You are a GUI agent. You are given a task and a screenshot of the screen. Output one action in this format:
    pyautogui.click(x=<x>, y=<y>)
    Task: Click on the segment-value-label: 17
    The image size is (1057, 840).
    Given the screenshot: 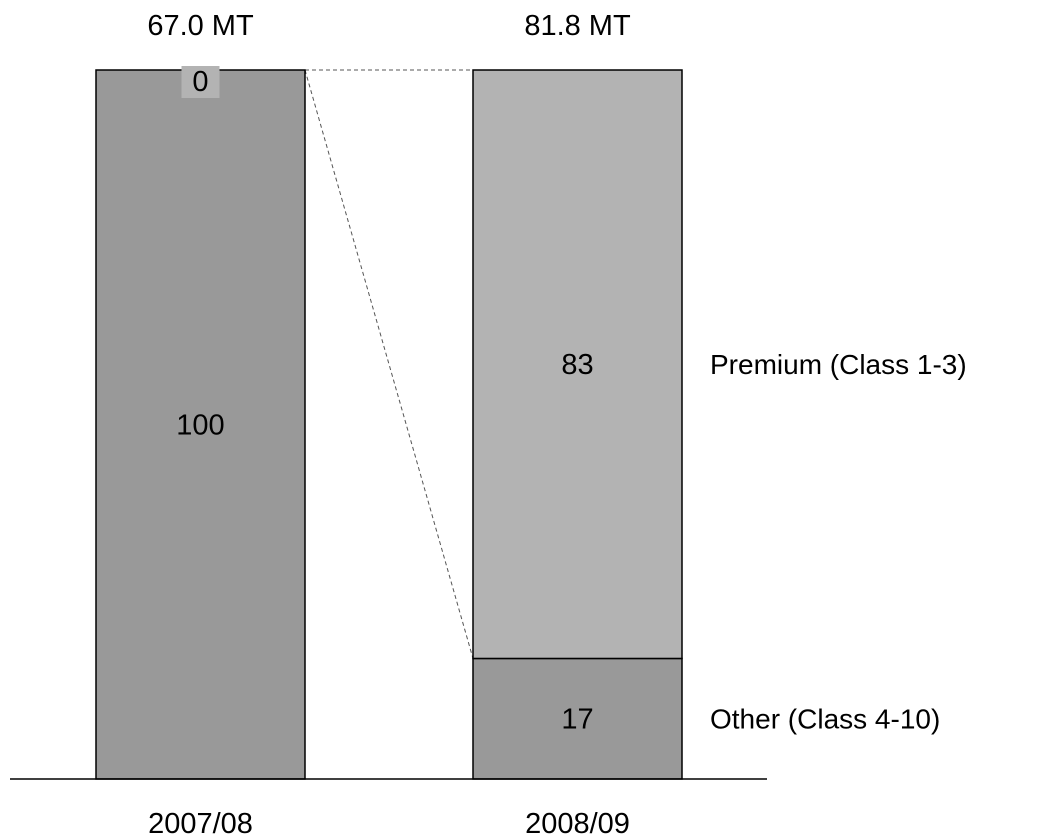 What is the action you would take?
    pyautogui.click(x=577, y=720)
    